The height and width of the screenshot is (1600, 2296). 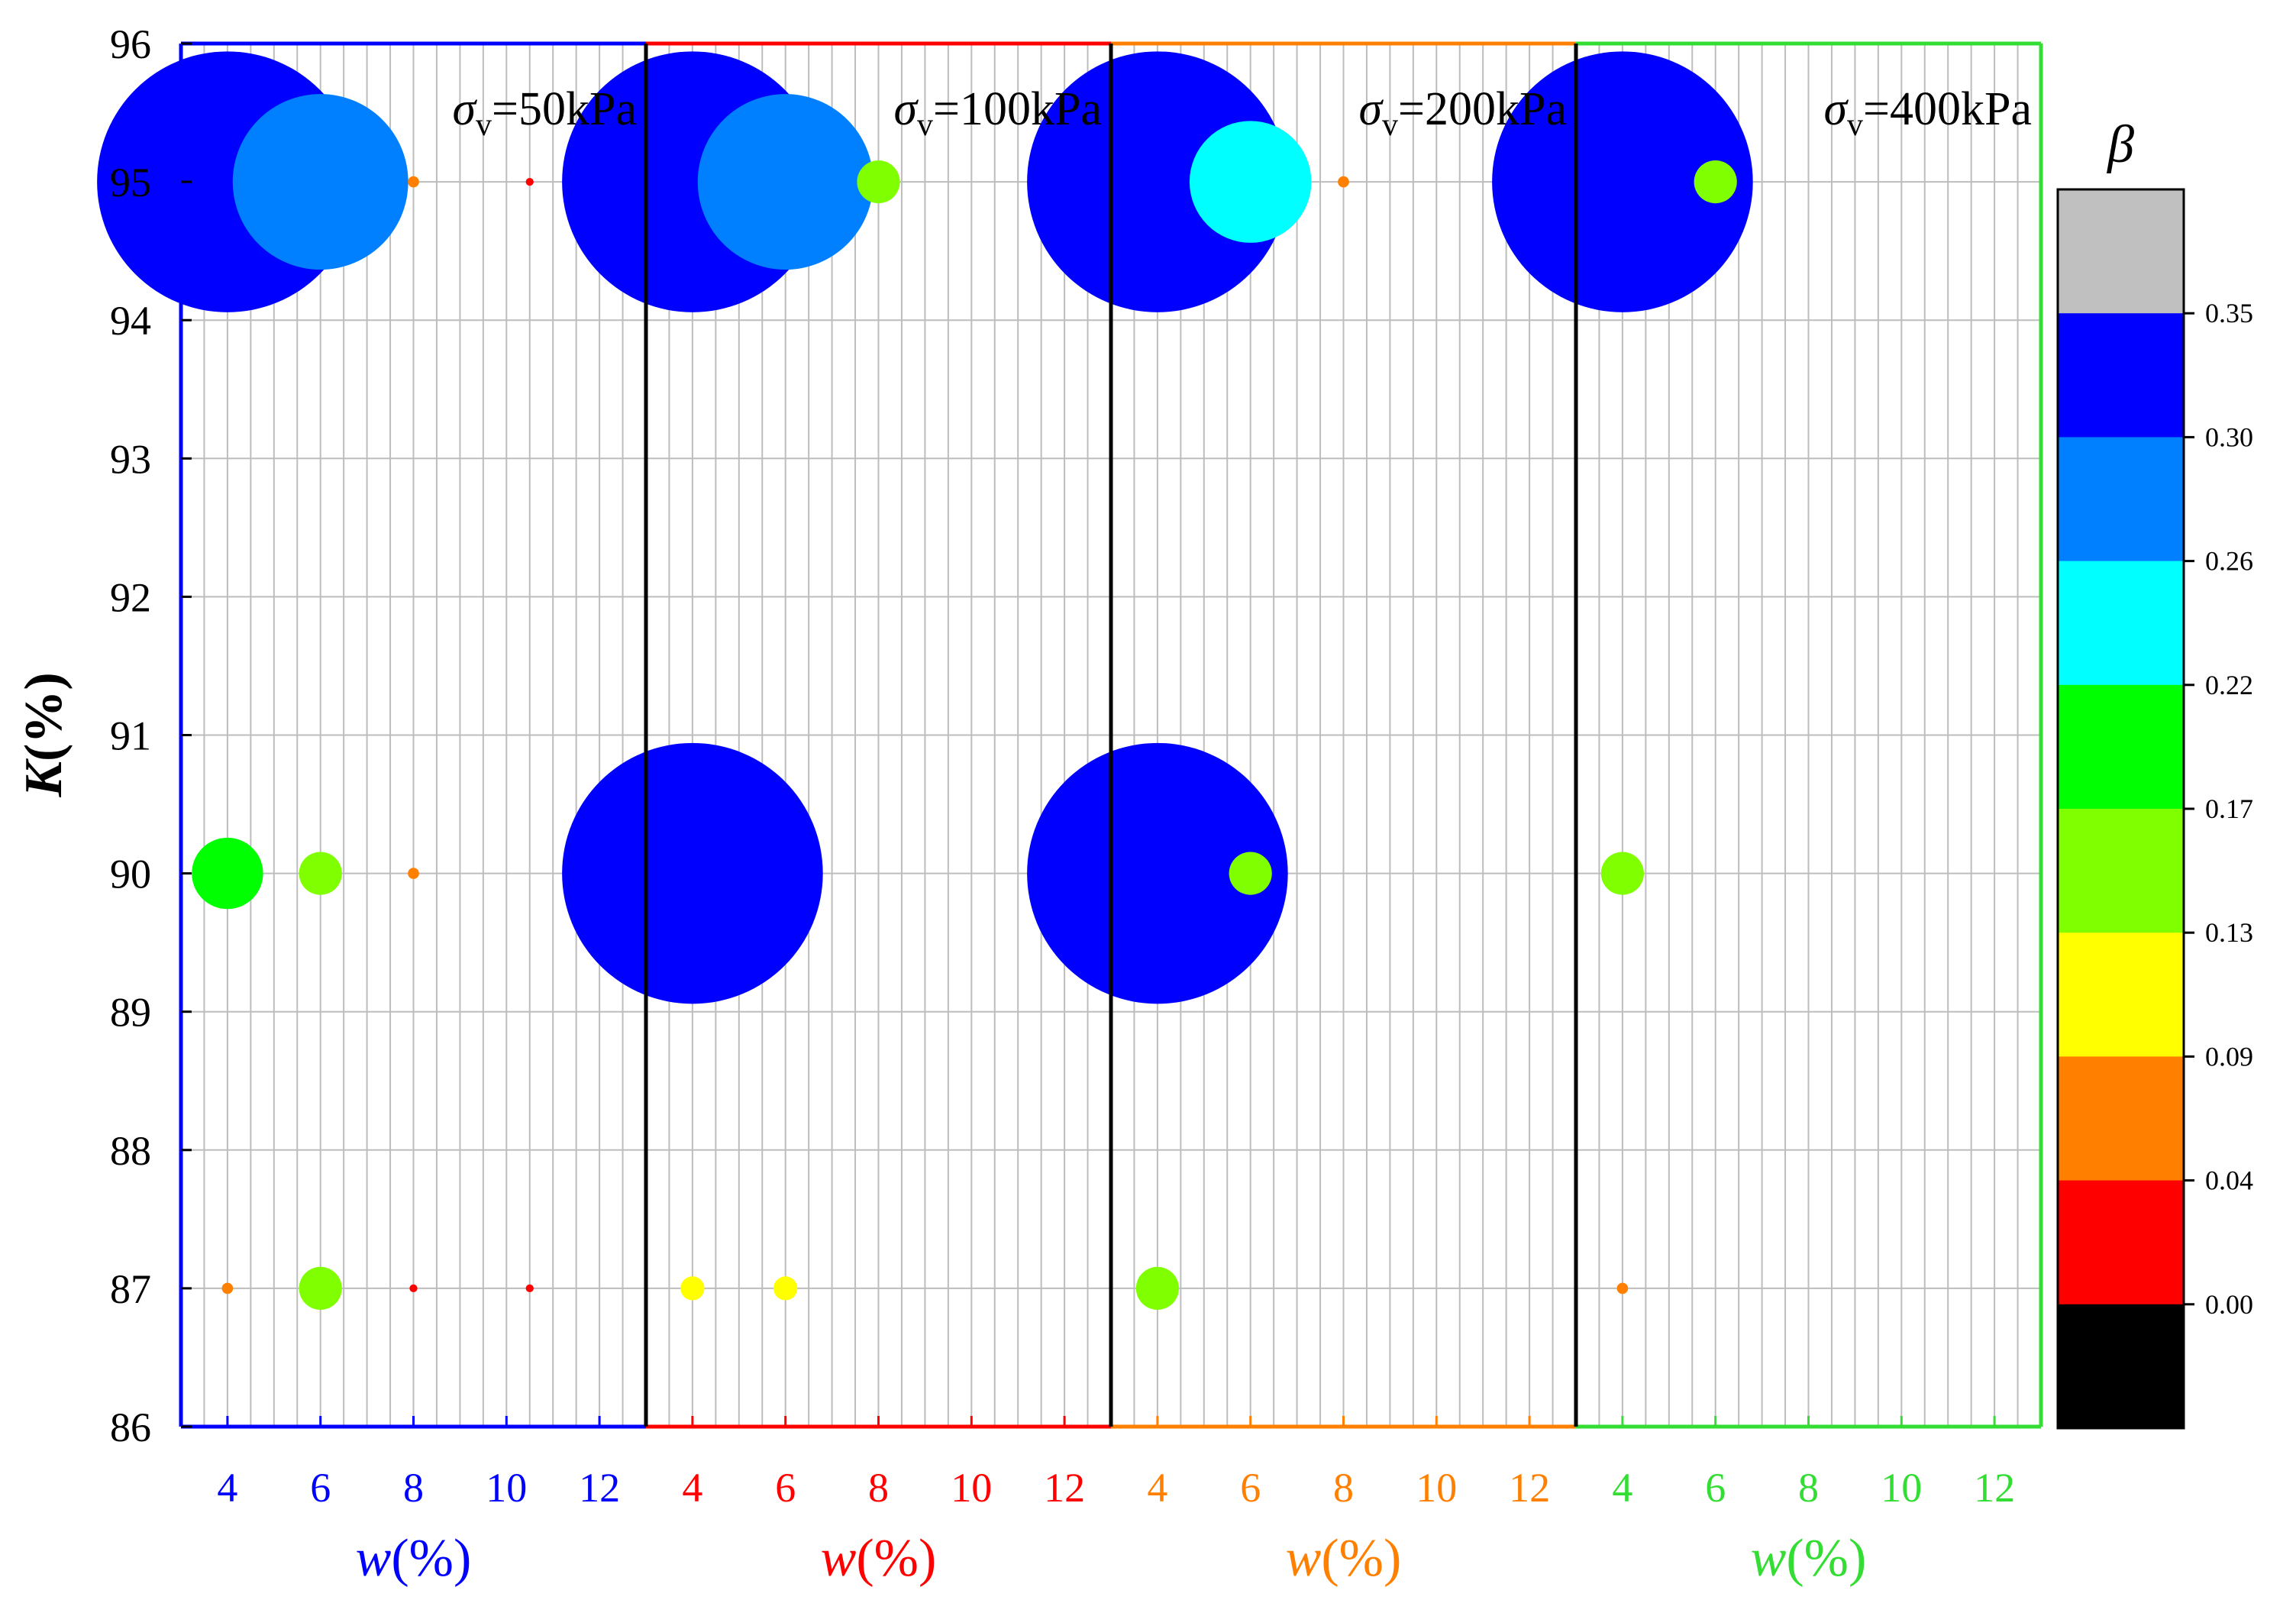 What do you see at coordinates (44, 734) in the screenshot?
I see `y-axis-label: K(%)` at bounding box center [44, 734].